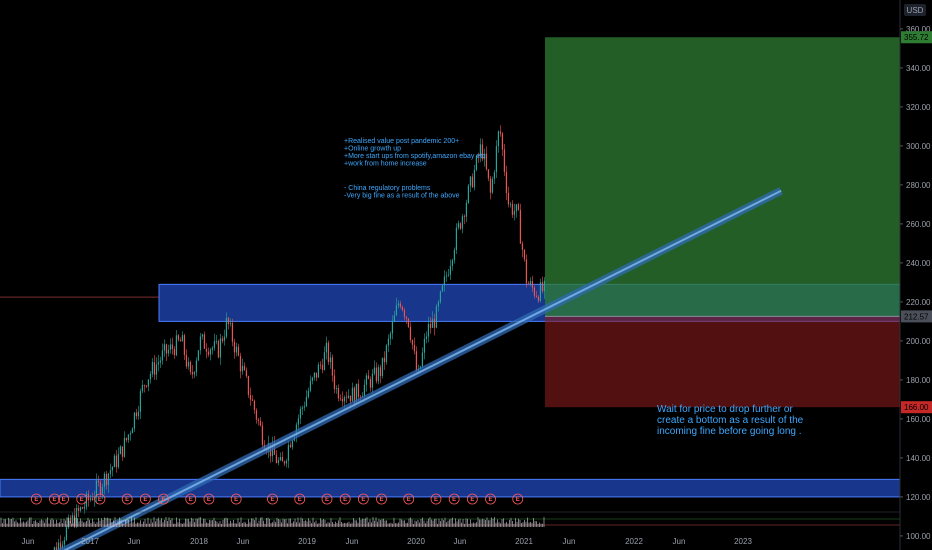 This screenshot has width=932, height=550. I want to click on bullish-note-line: +Realised value post pandemic 200+, so click(401, 141).